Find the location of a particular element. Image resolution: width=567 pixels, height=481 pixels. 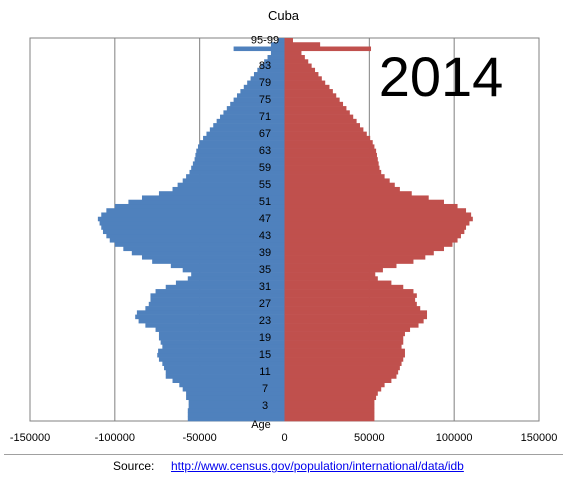

age-tick-label-4: 71 is located at coordinates (265, 117).